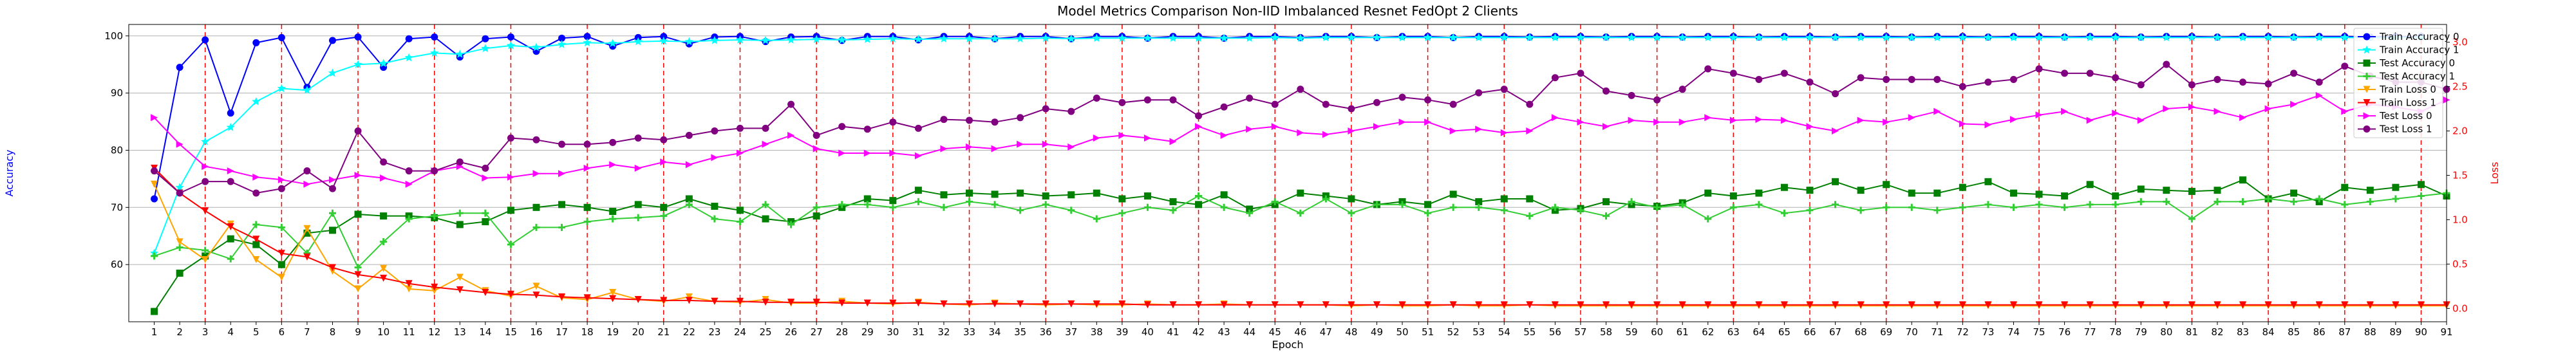 The width and height of the screenshot is (2576, 352). What do you see at coordinates (969, 332) in the screenshot?
I see `x-tick-label: 33` at bounding box center [969, 332].